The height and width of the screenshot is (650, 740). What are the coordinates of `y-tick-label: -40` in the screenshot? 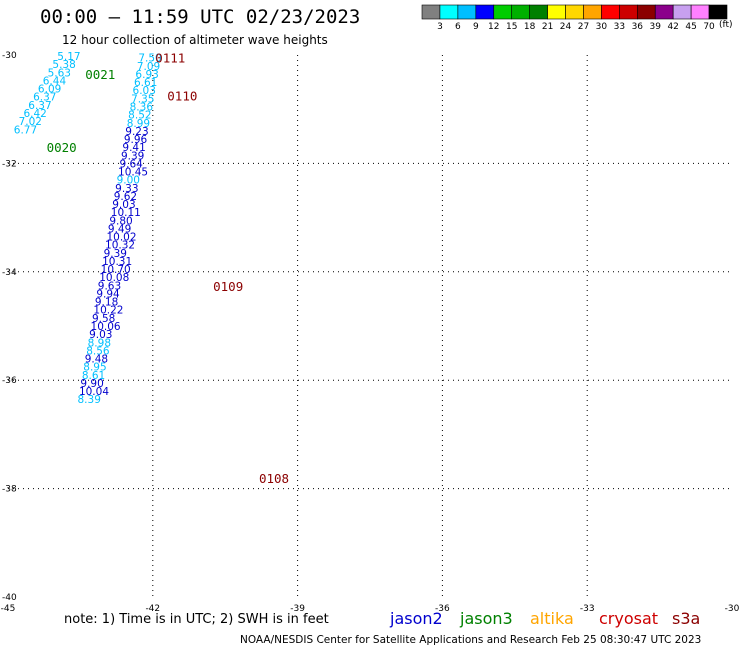 It's located at (9, 598).